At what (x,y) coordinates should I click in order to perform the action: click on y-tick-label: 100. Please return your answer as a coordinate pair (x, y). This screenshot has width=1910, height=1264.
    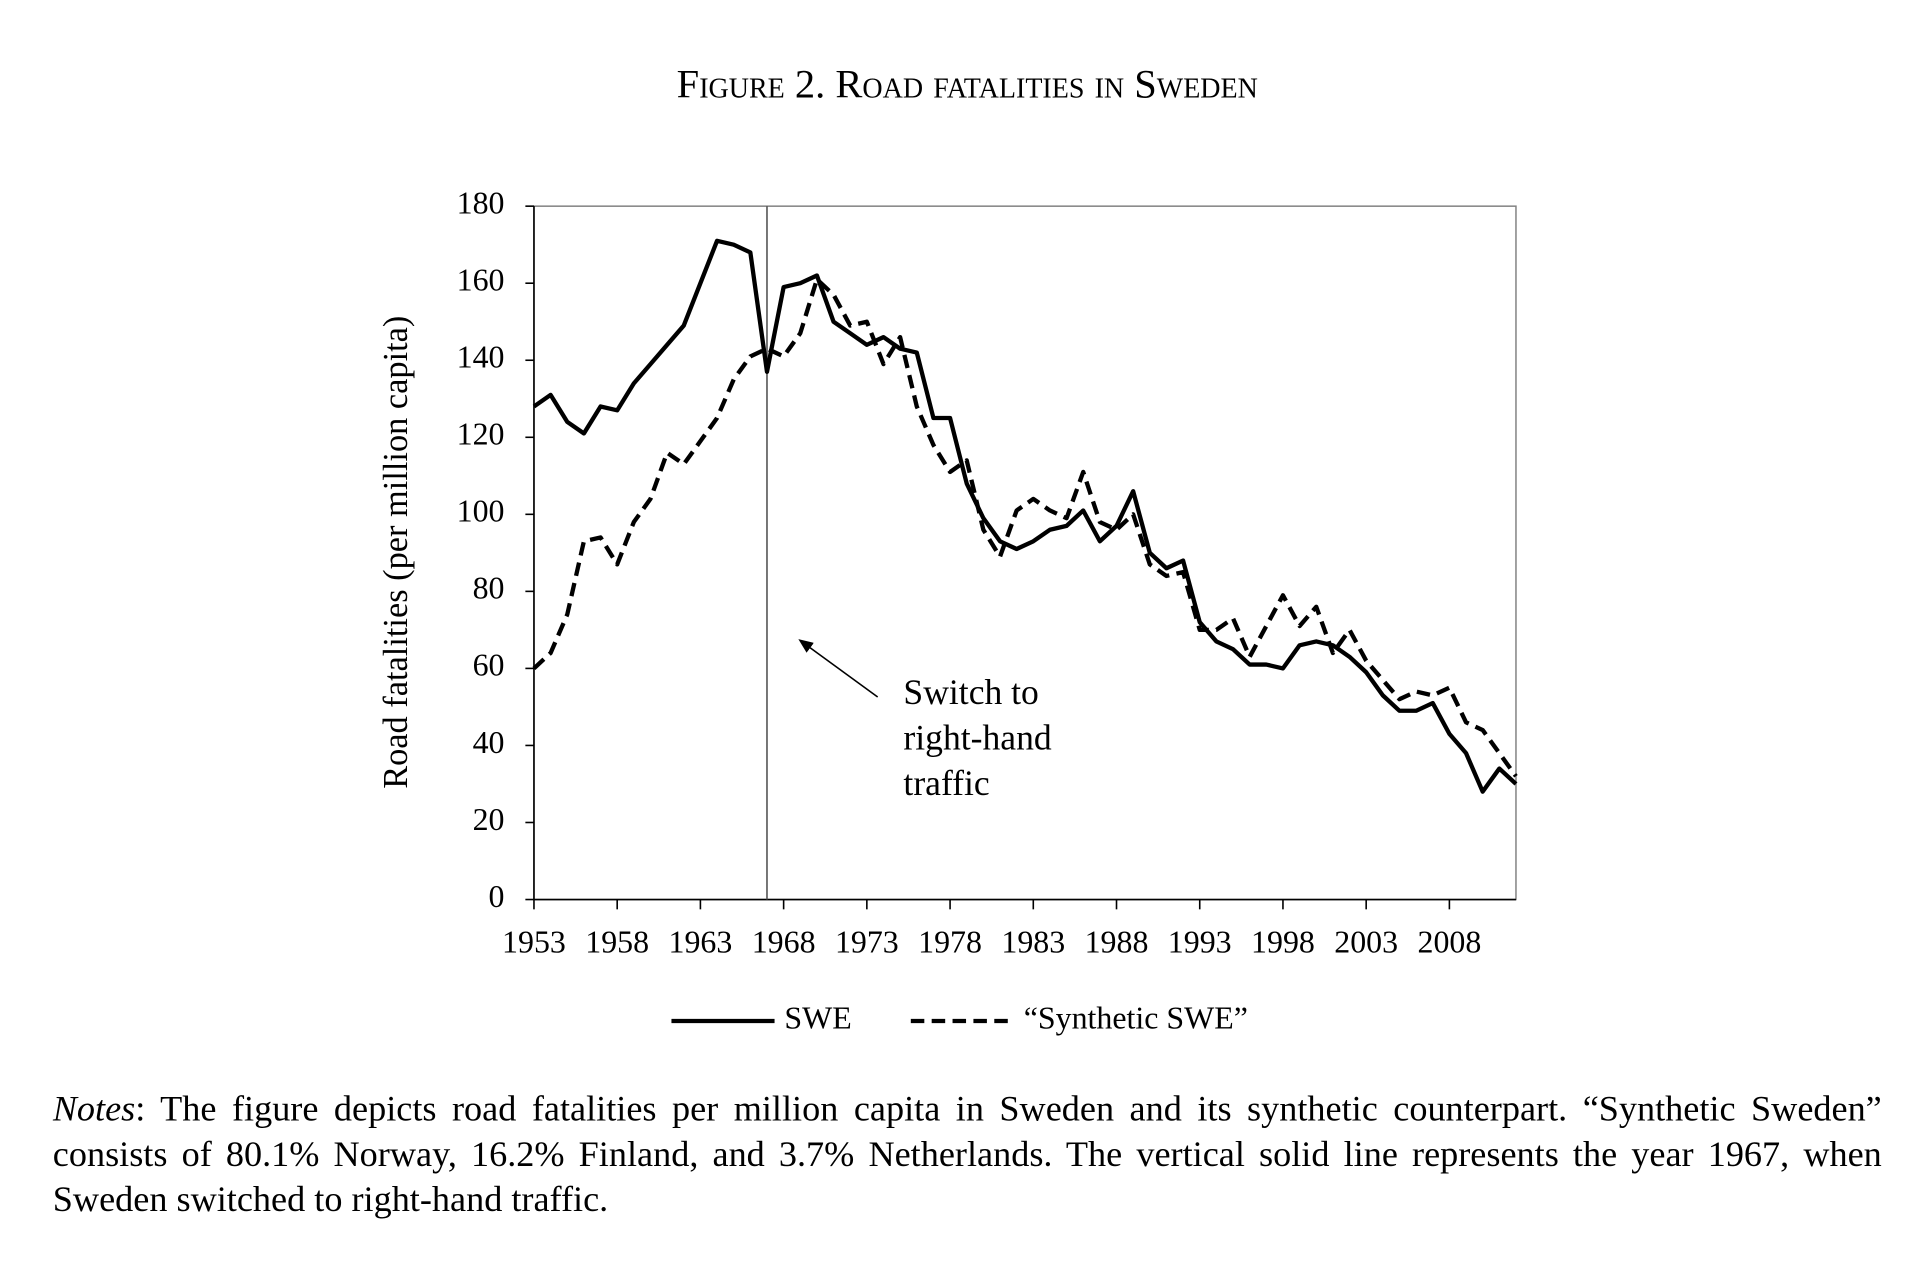
    Looking at the image, I should click on (481, 511).